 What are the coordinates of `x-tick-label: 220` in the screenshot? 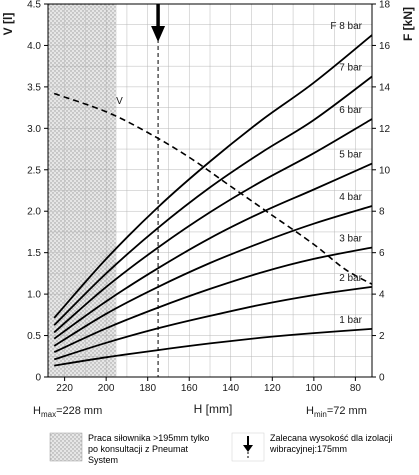 It's located at (64, 388).